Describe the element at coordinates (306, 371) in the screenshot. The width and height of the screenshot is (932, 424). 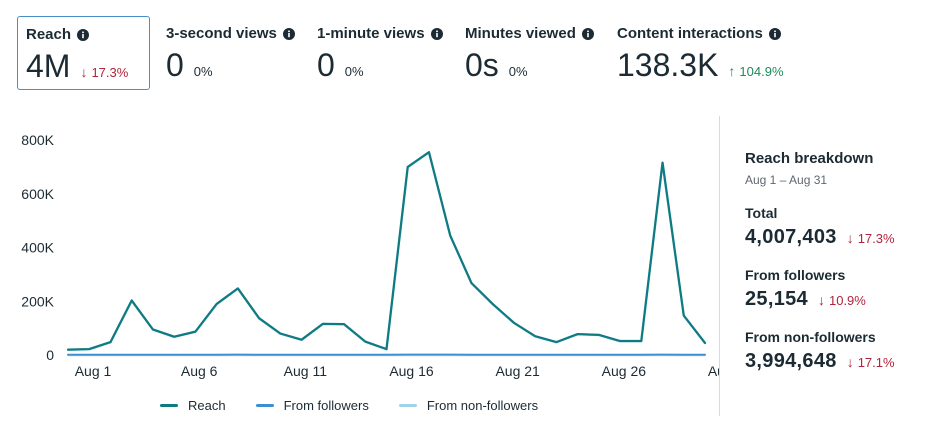
I see `x-tick-label: Aug 11` at that location.